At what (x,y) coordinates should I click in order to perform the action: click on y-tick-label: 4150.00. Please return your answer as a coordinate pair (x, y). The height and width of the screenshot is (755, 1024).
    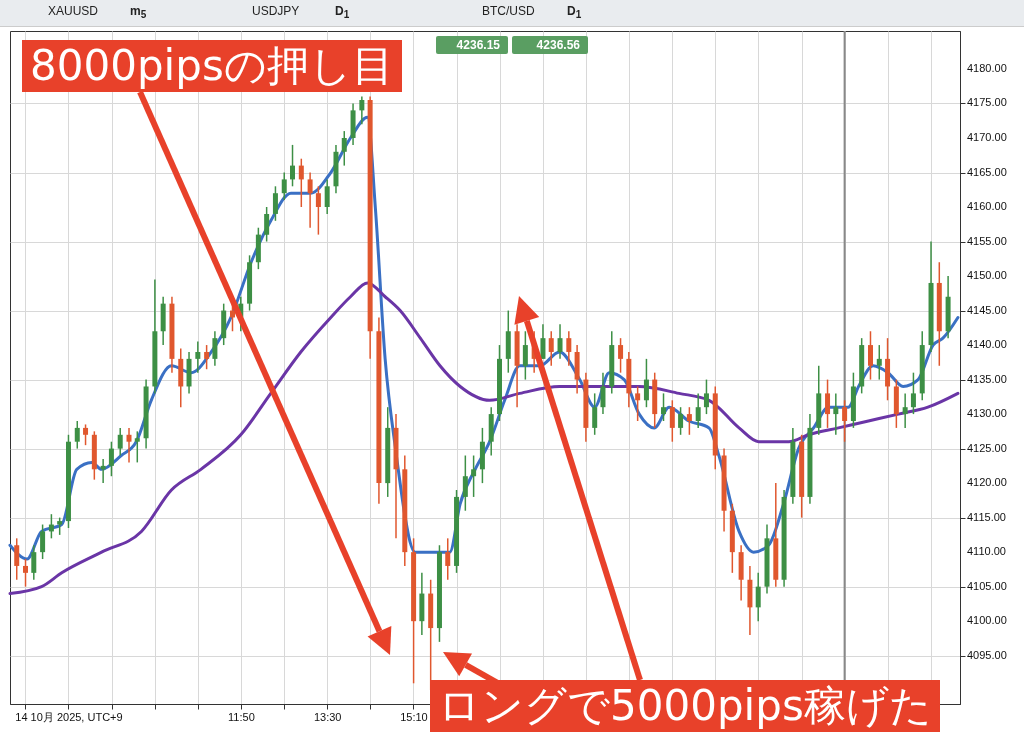
    Looking at the image, I should click on (987, 275).